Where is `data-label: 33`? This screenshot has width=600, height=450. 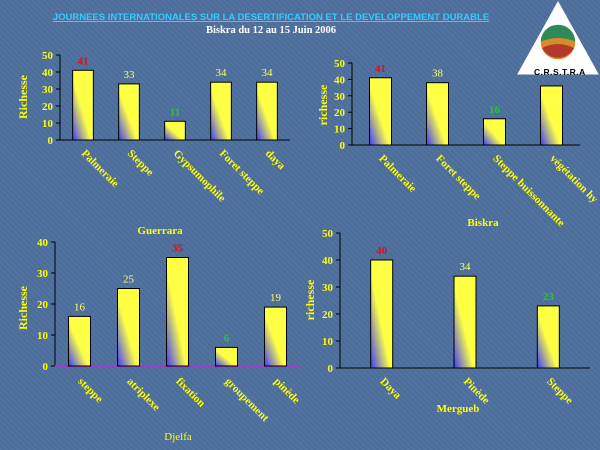
data-label: 33 is located at coordinates (130, 75).